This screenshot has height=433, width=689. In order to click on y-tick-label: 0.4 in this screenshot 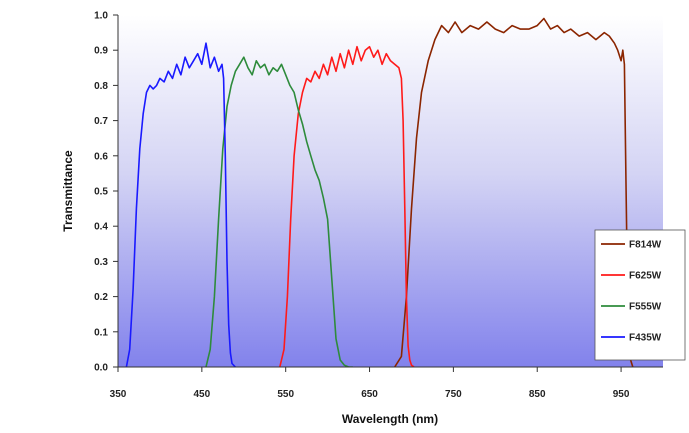, I will do `click(101, 227)`.